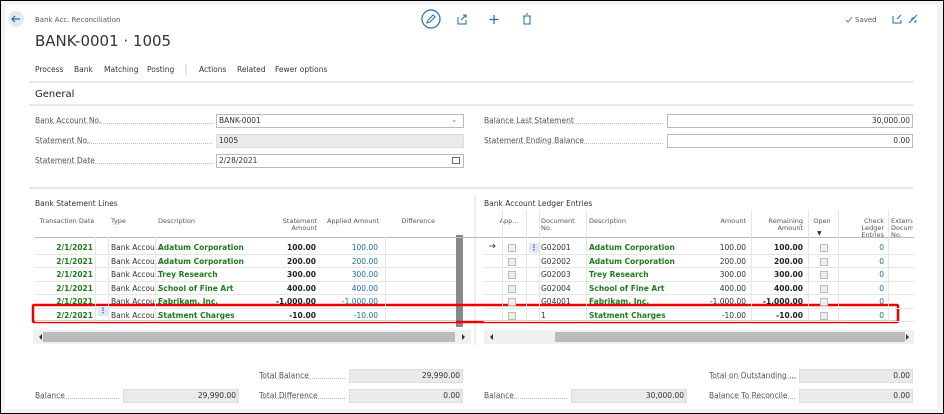  What do you see at coordinates (352, 221) in the screenshot?
I see `column-header: Applied Amount` at bounding box center [352, 221].